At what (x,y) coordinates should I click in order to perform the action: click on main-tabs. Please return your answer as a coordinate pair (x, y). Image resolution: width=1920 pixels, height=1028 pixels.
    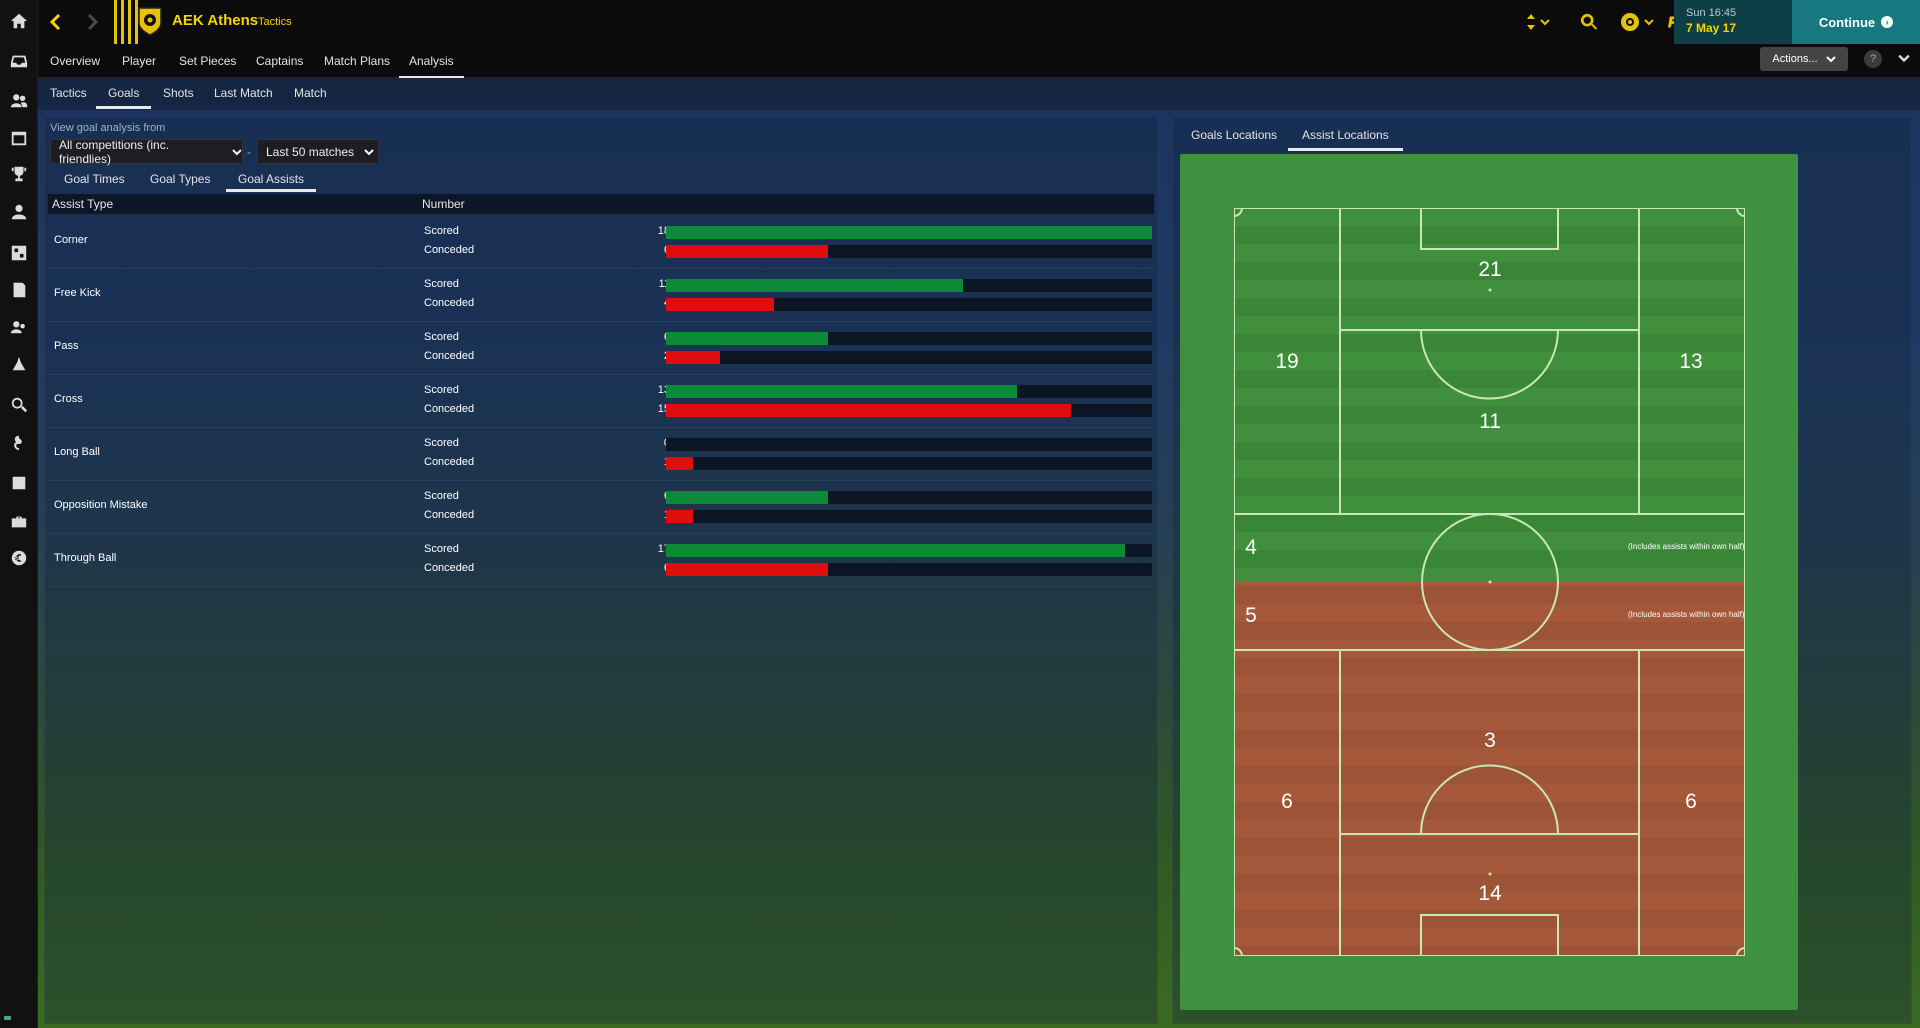
    Looking at the image, I should click on (979, 61).